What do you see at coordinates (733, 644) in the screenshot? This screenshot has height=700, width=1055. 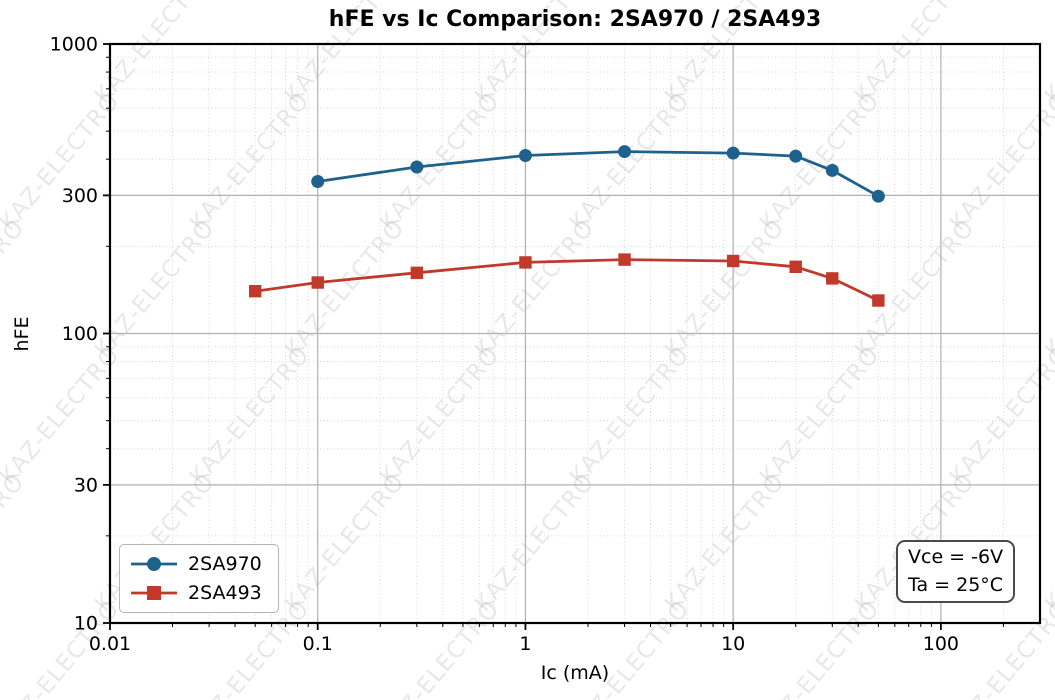 I see `x-tick-label: 10` at bounding box center [733, 644].